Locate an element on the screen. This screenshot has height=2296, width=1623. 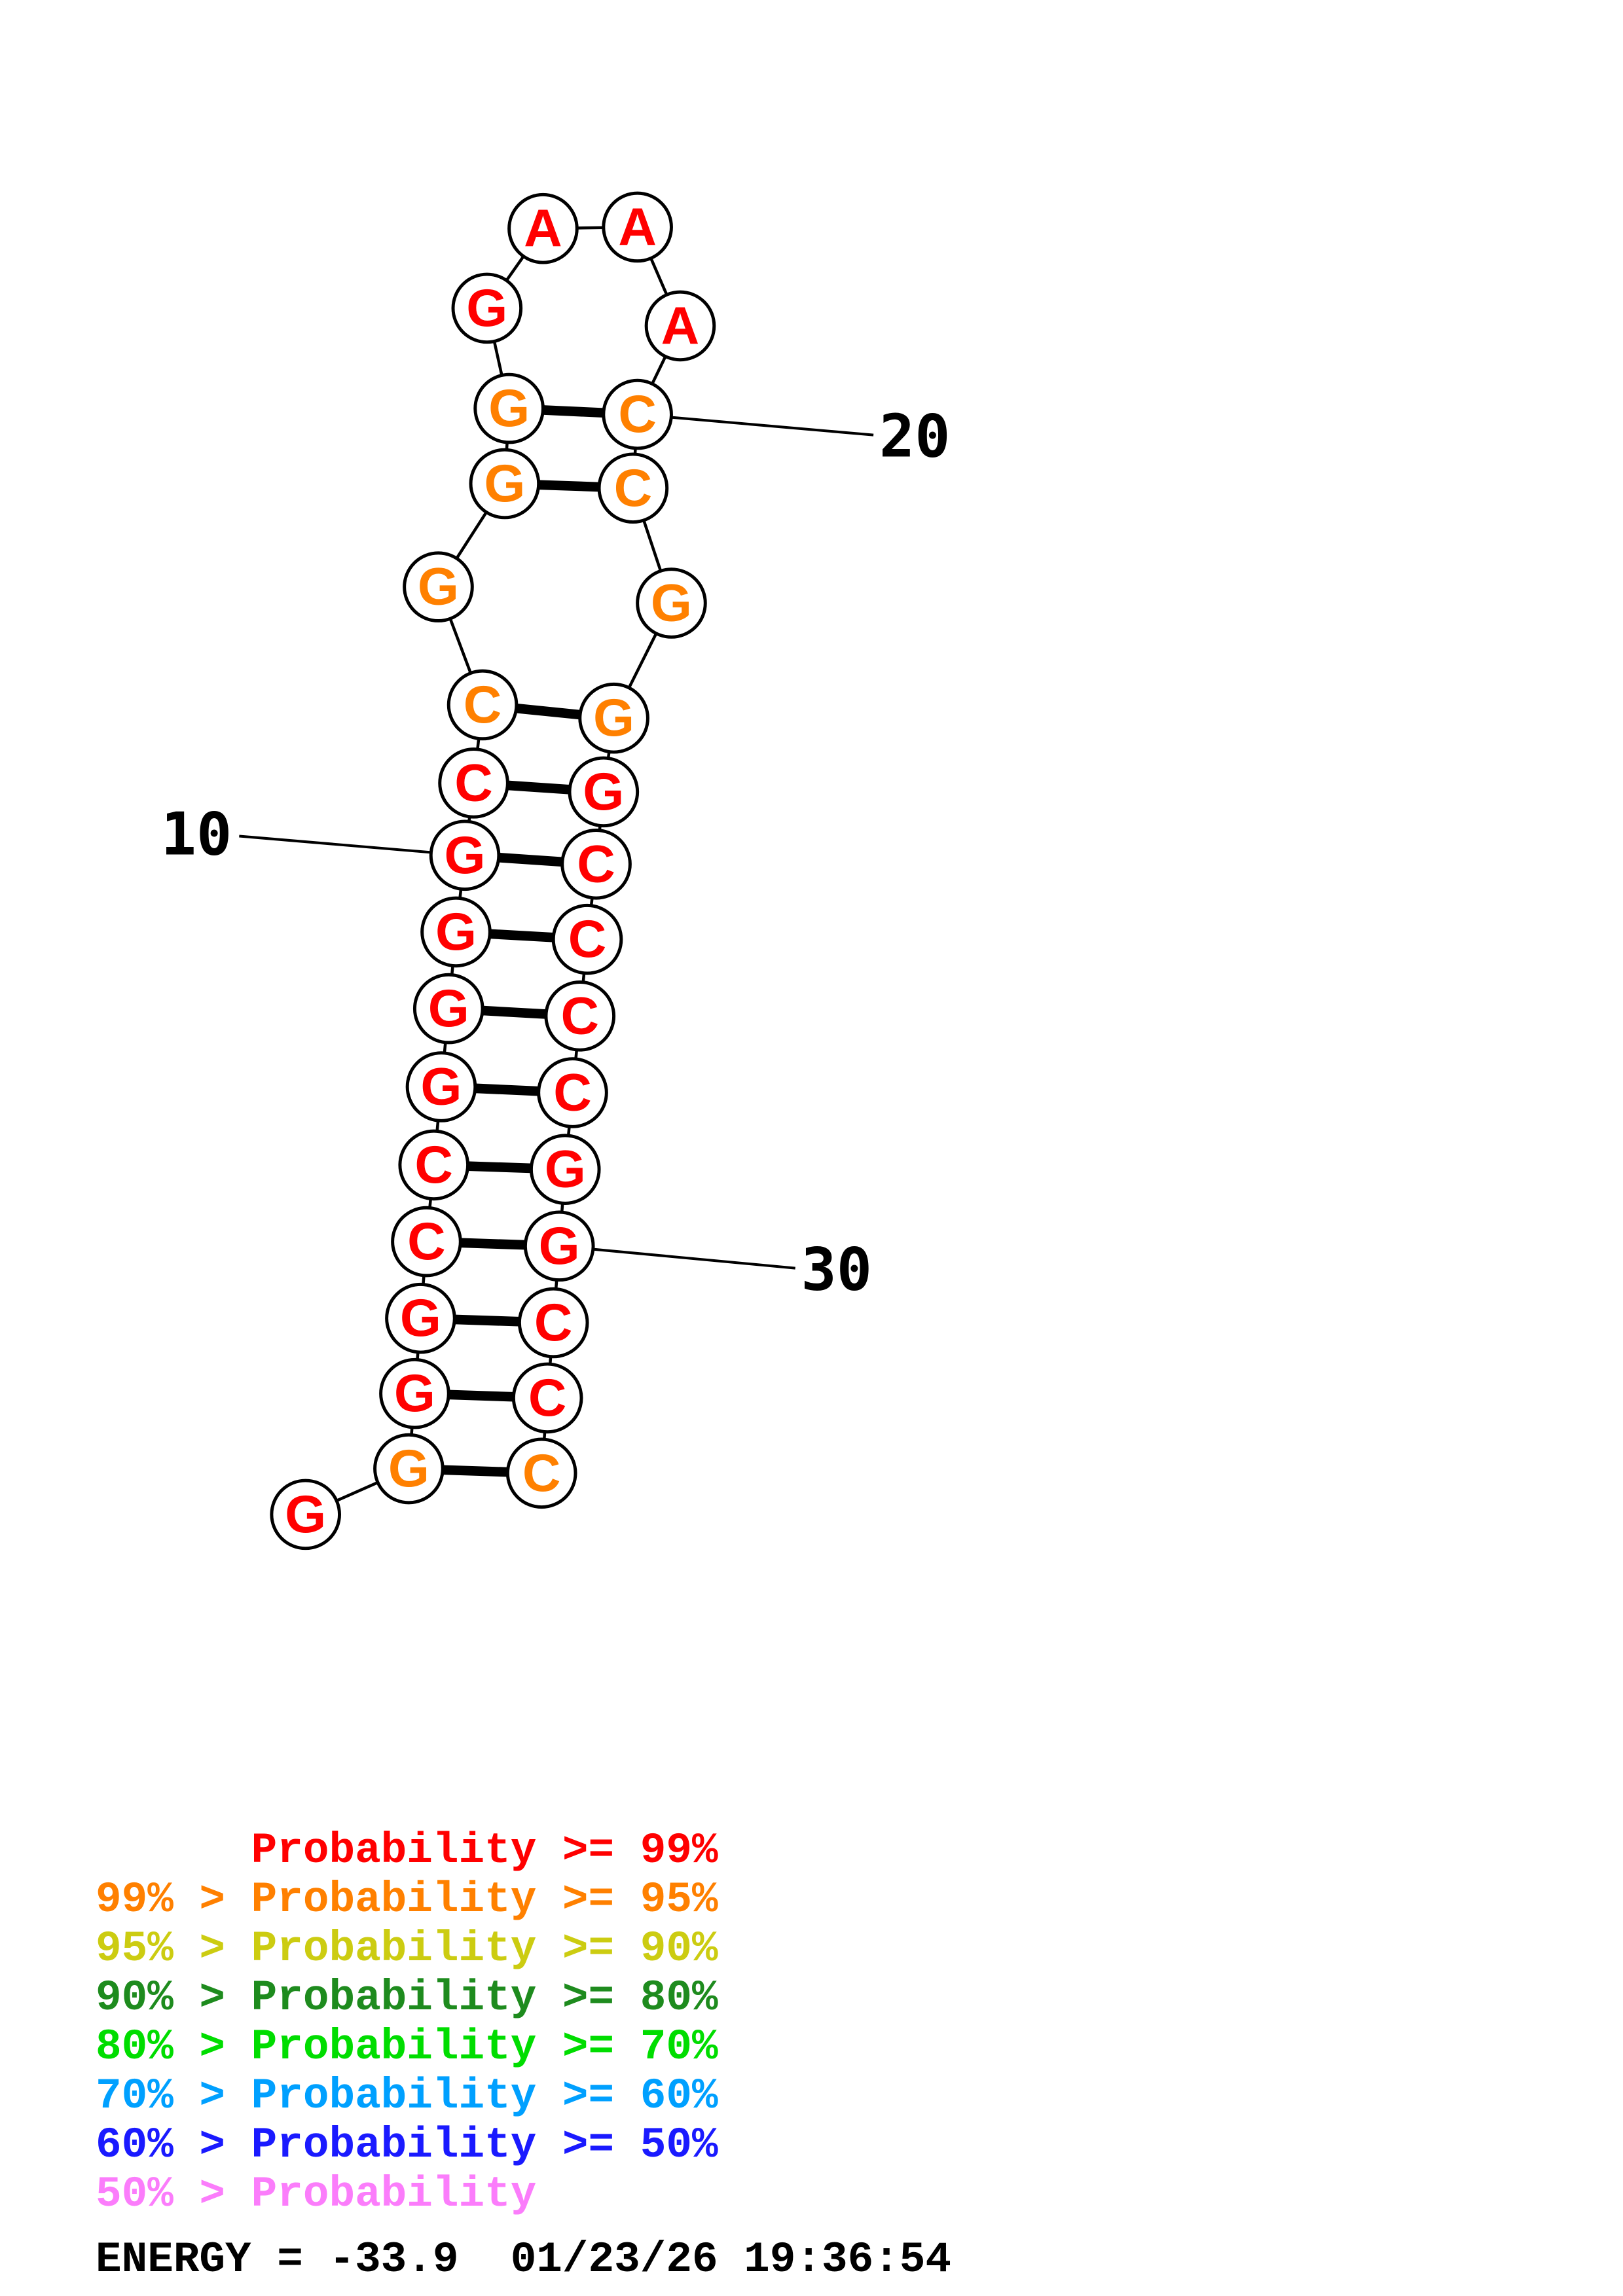
legend-entry: 80% > Probability >= 70% is located at coordinates (407, 2047).